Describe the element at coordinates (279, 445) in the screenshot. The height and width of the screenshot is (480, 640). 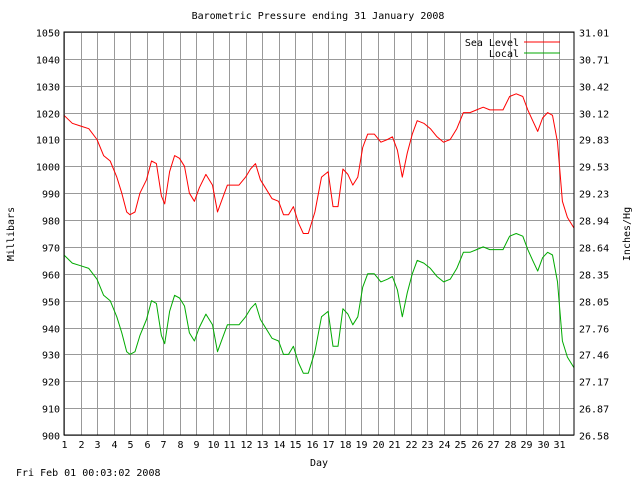
I see `x-tick-label: 14` at that location.